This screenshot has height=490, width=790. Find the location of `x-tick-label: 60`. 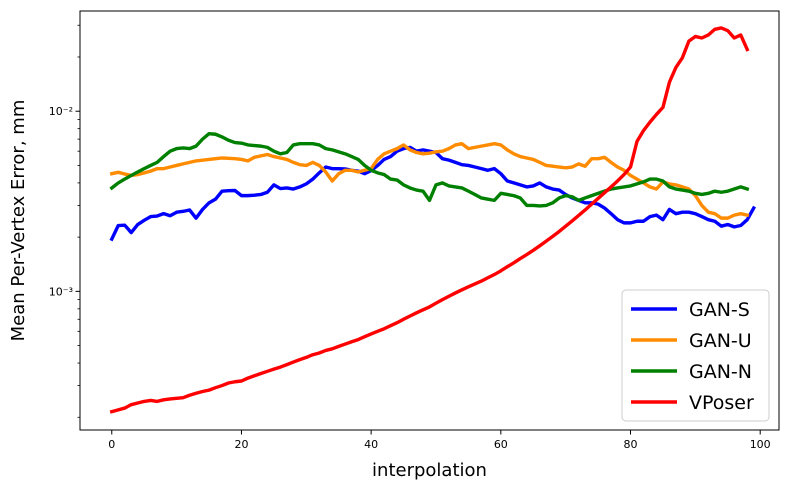

x-tick-label: 60 is located at coordinates (501, 444).